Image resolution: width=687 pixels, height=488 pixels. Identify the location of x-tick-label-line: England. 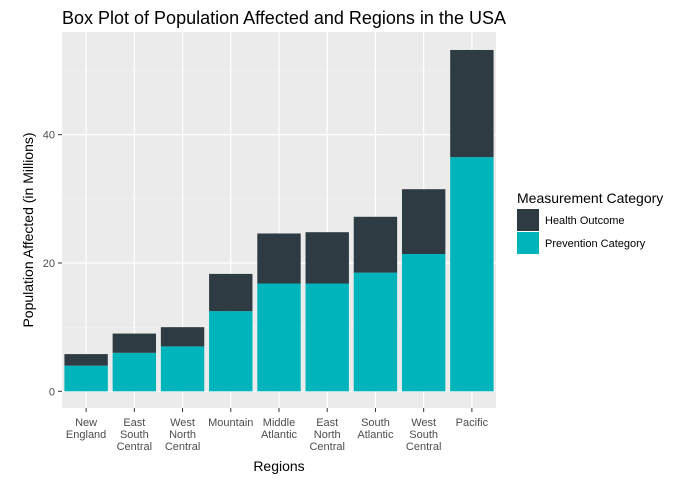
(86, 435).